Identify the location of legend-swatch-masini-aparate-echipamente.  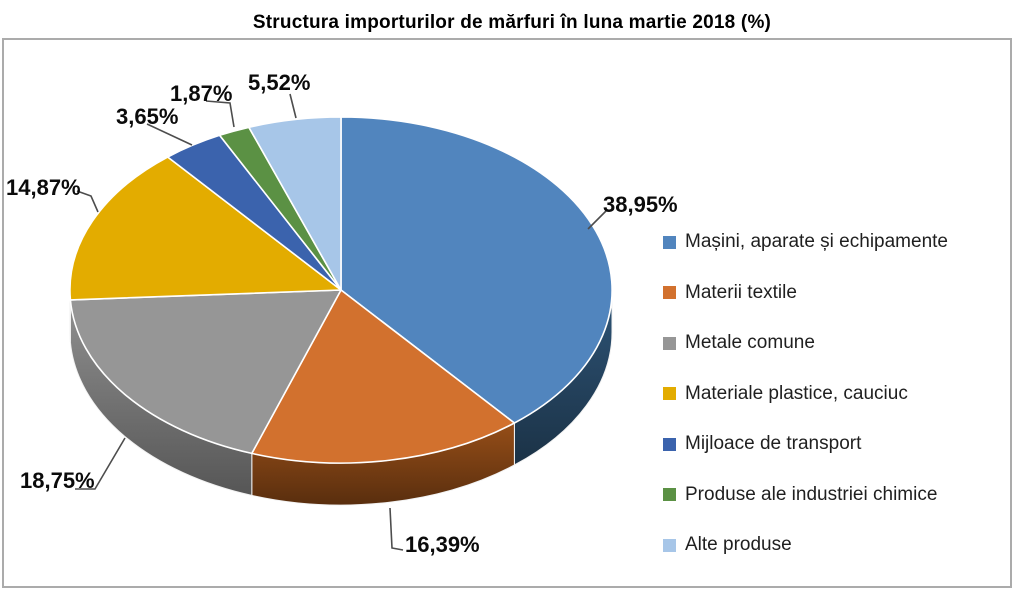
(669, 242).